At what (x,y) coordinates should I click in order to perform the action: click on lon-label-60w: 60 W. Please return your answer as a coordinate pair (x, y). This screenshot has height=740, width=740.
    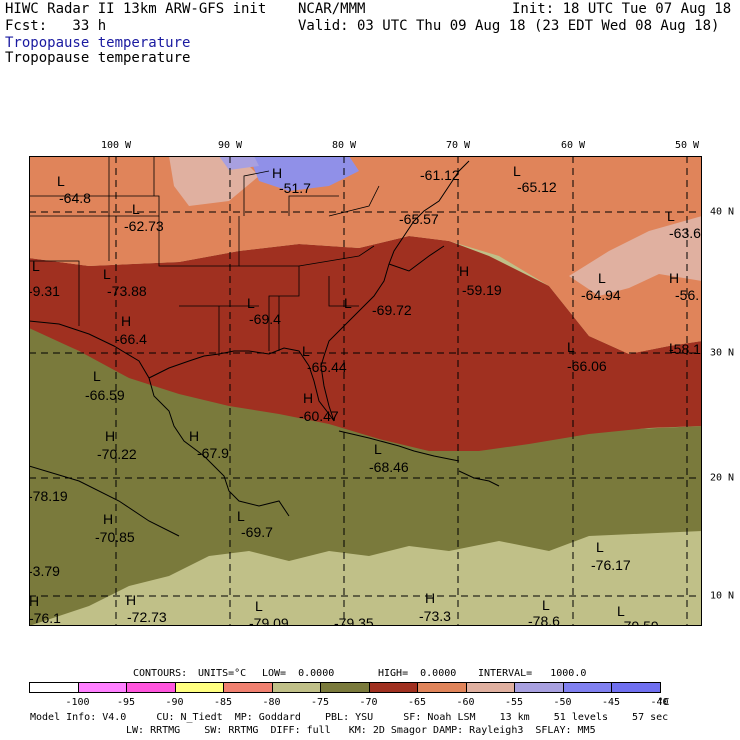
    Looking at the image, I should click on (573, 145).